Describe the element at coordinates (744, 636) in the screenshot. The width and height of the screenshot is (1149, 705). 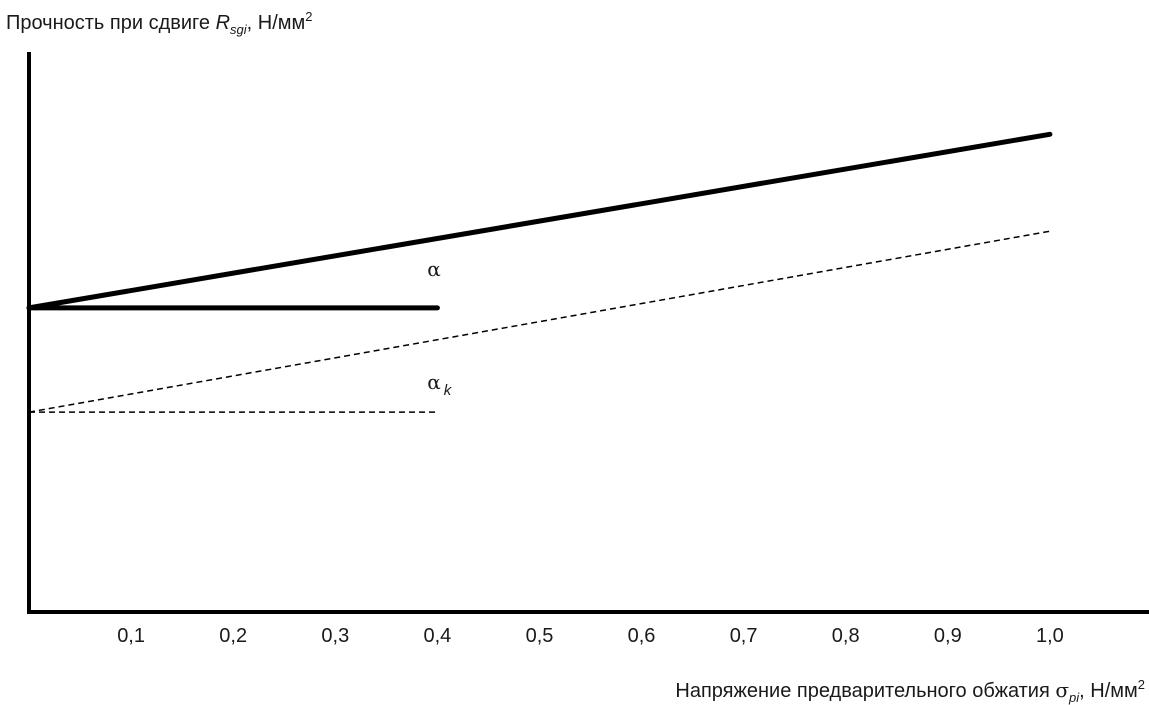
I see `x-tick-label-7: 0,7` at that location.